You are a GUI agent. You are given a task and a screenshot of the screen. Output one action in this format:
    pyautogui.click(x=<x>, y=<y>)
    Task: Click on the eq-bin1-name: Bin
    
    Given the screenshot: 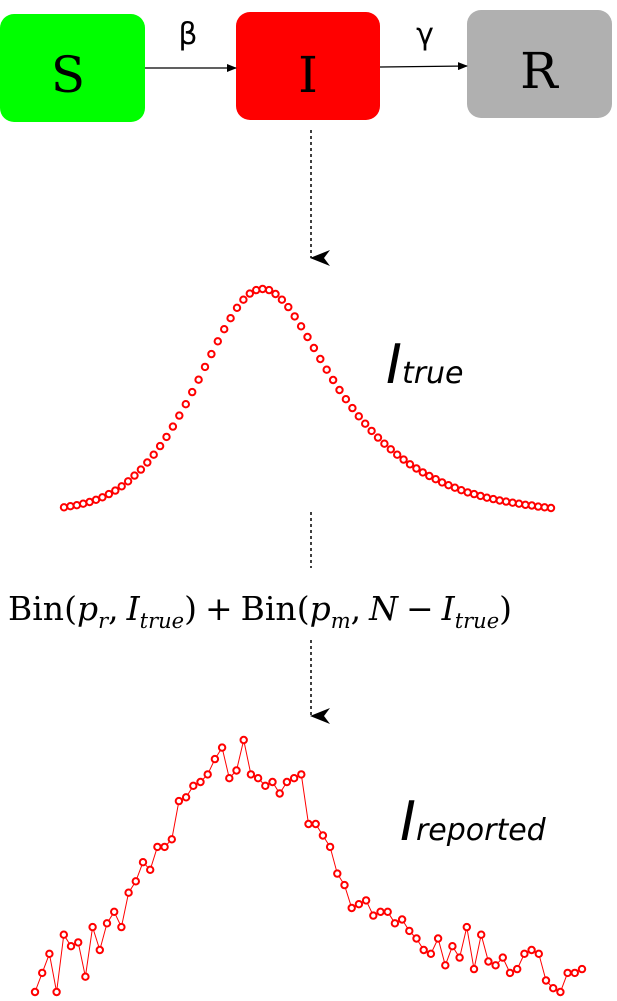 What is the action you would take?
    pyautogui.click(x=36, y=608)
    